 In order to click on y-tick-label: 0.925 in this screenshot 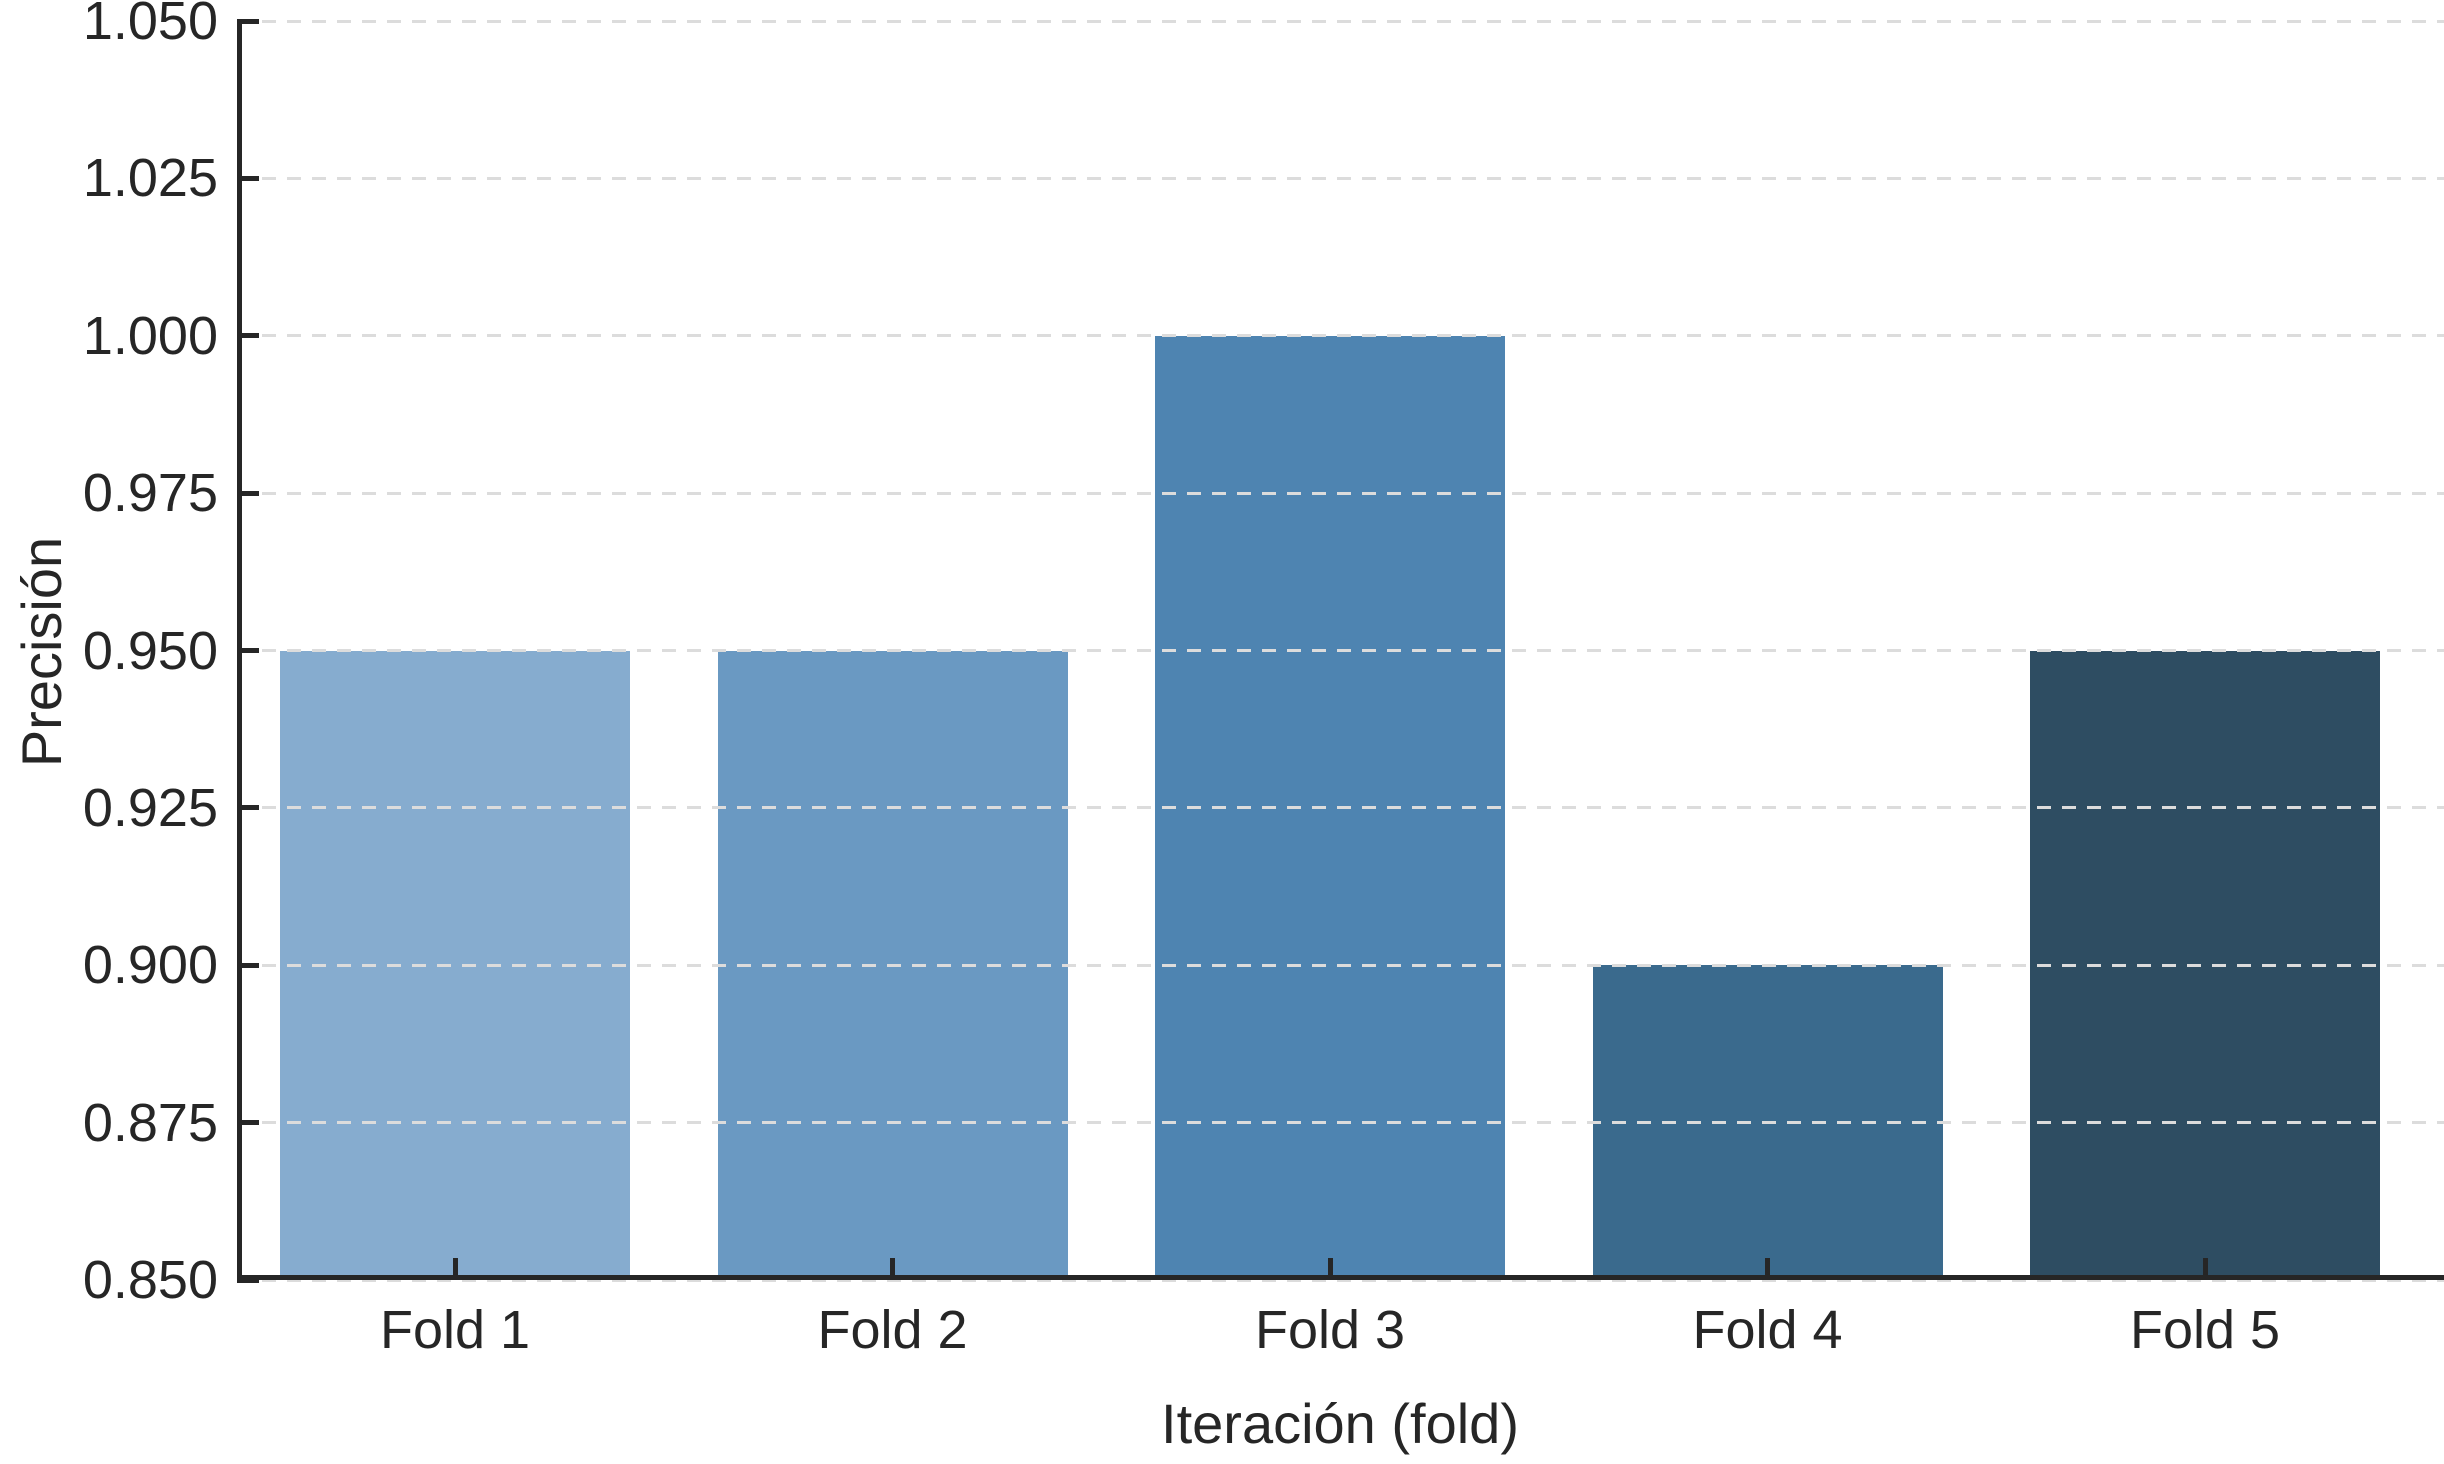, I will do `click(150, 807)`.